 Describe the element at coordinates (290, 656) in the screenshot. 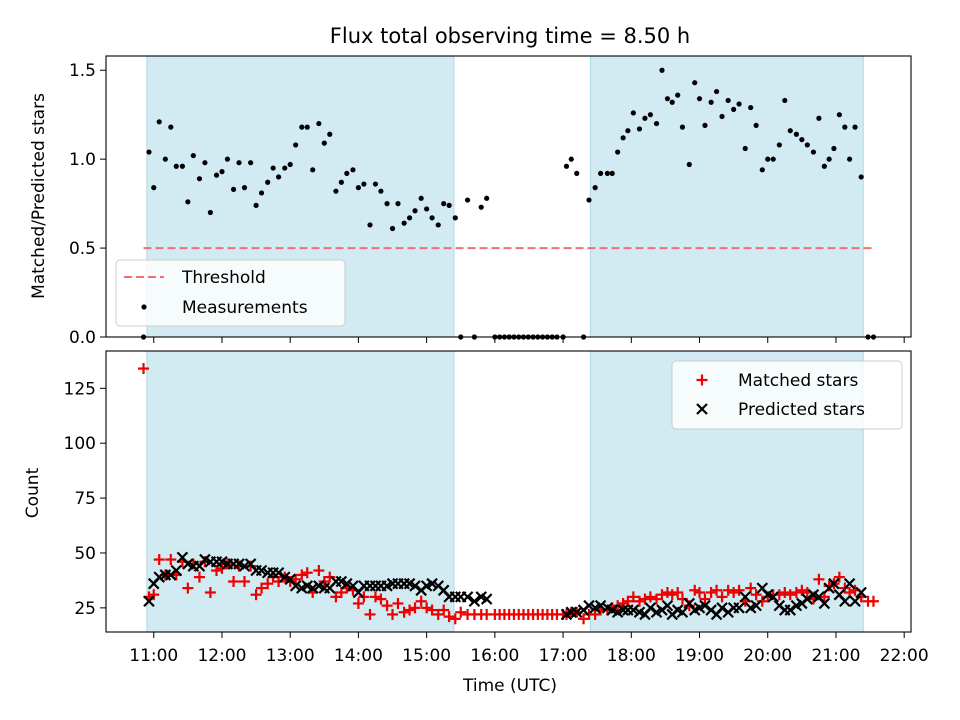

I see `count-xtick-label: 13:00` at that location.